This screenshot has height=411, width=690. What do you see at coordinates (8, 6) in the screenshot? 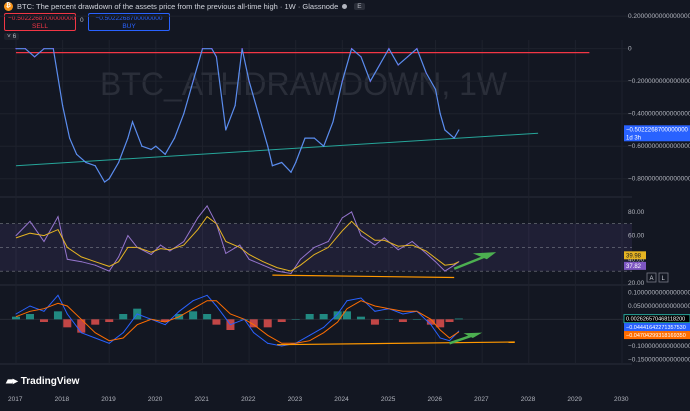
I see `bitcoin-icon: ₿` at bounding box center [8, 6].